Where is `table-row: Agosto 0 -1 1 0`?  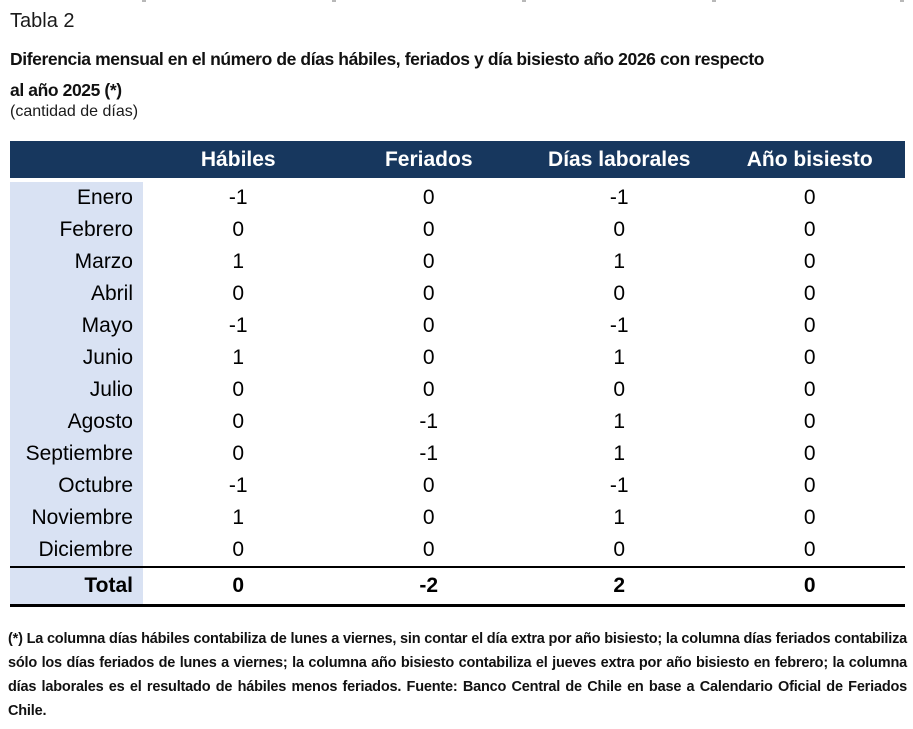
table-row: Agosto 0 -1 1 0 is located at coordinates (457, 422).